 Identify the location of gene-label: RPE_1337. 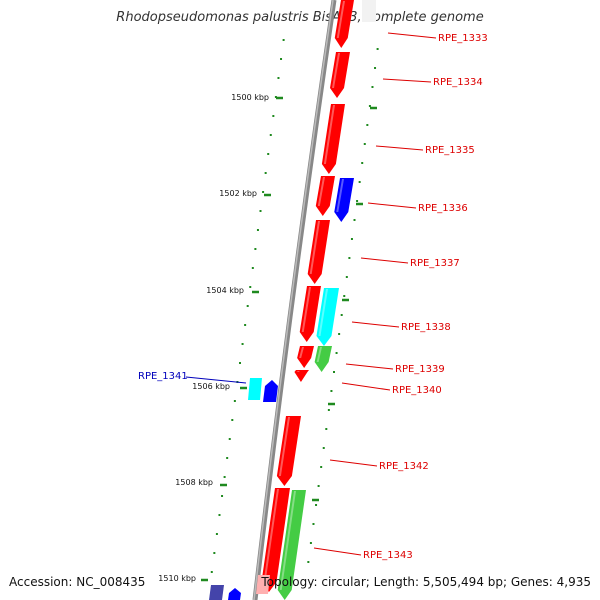
(435, 263).